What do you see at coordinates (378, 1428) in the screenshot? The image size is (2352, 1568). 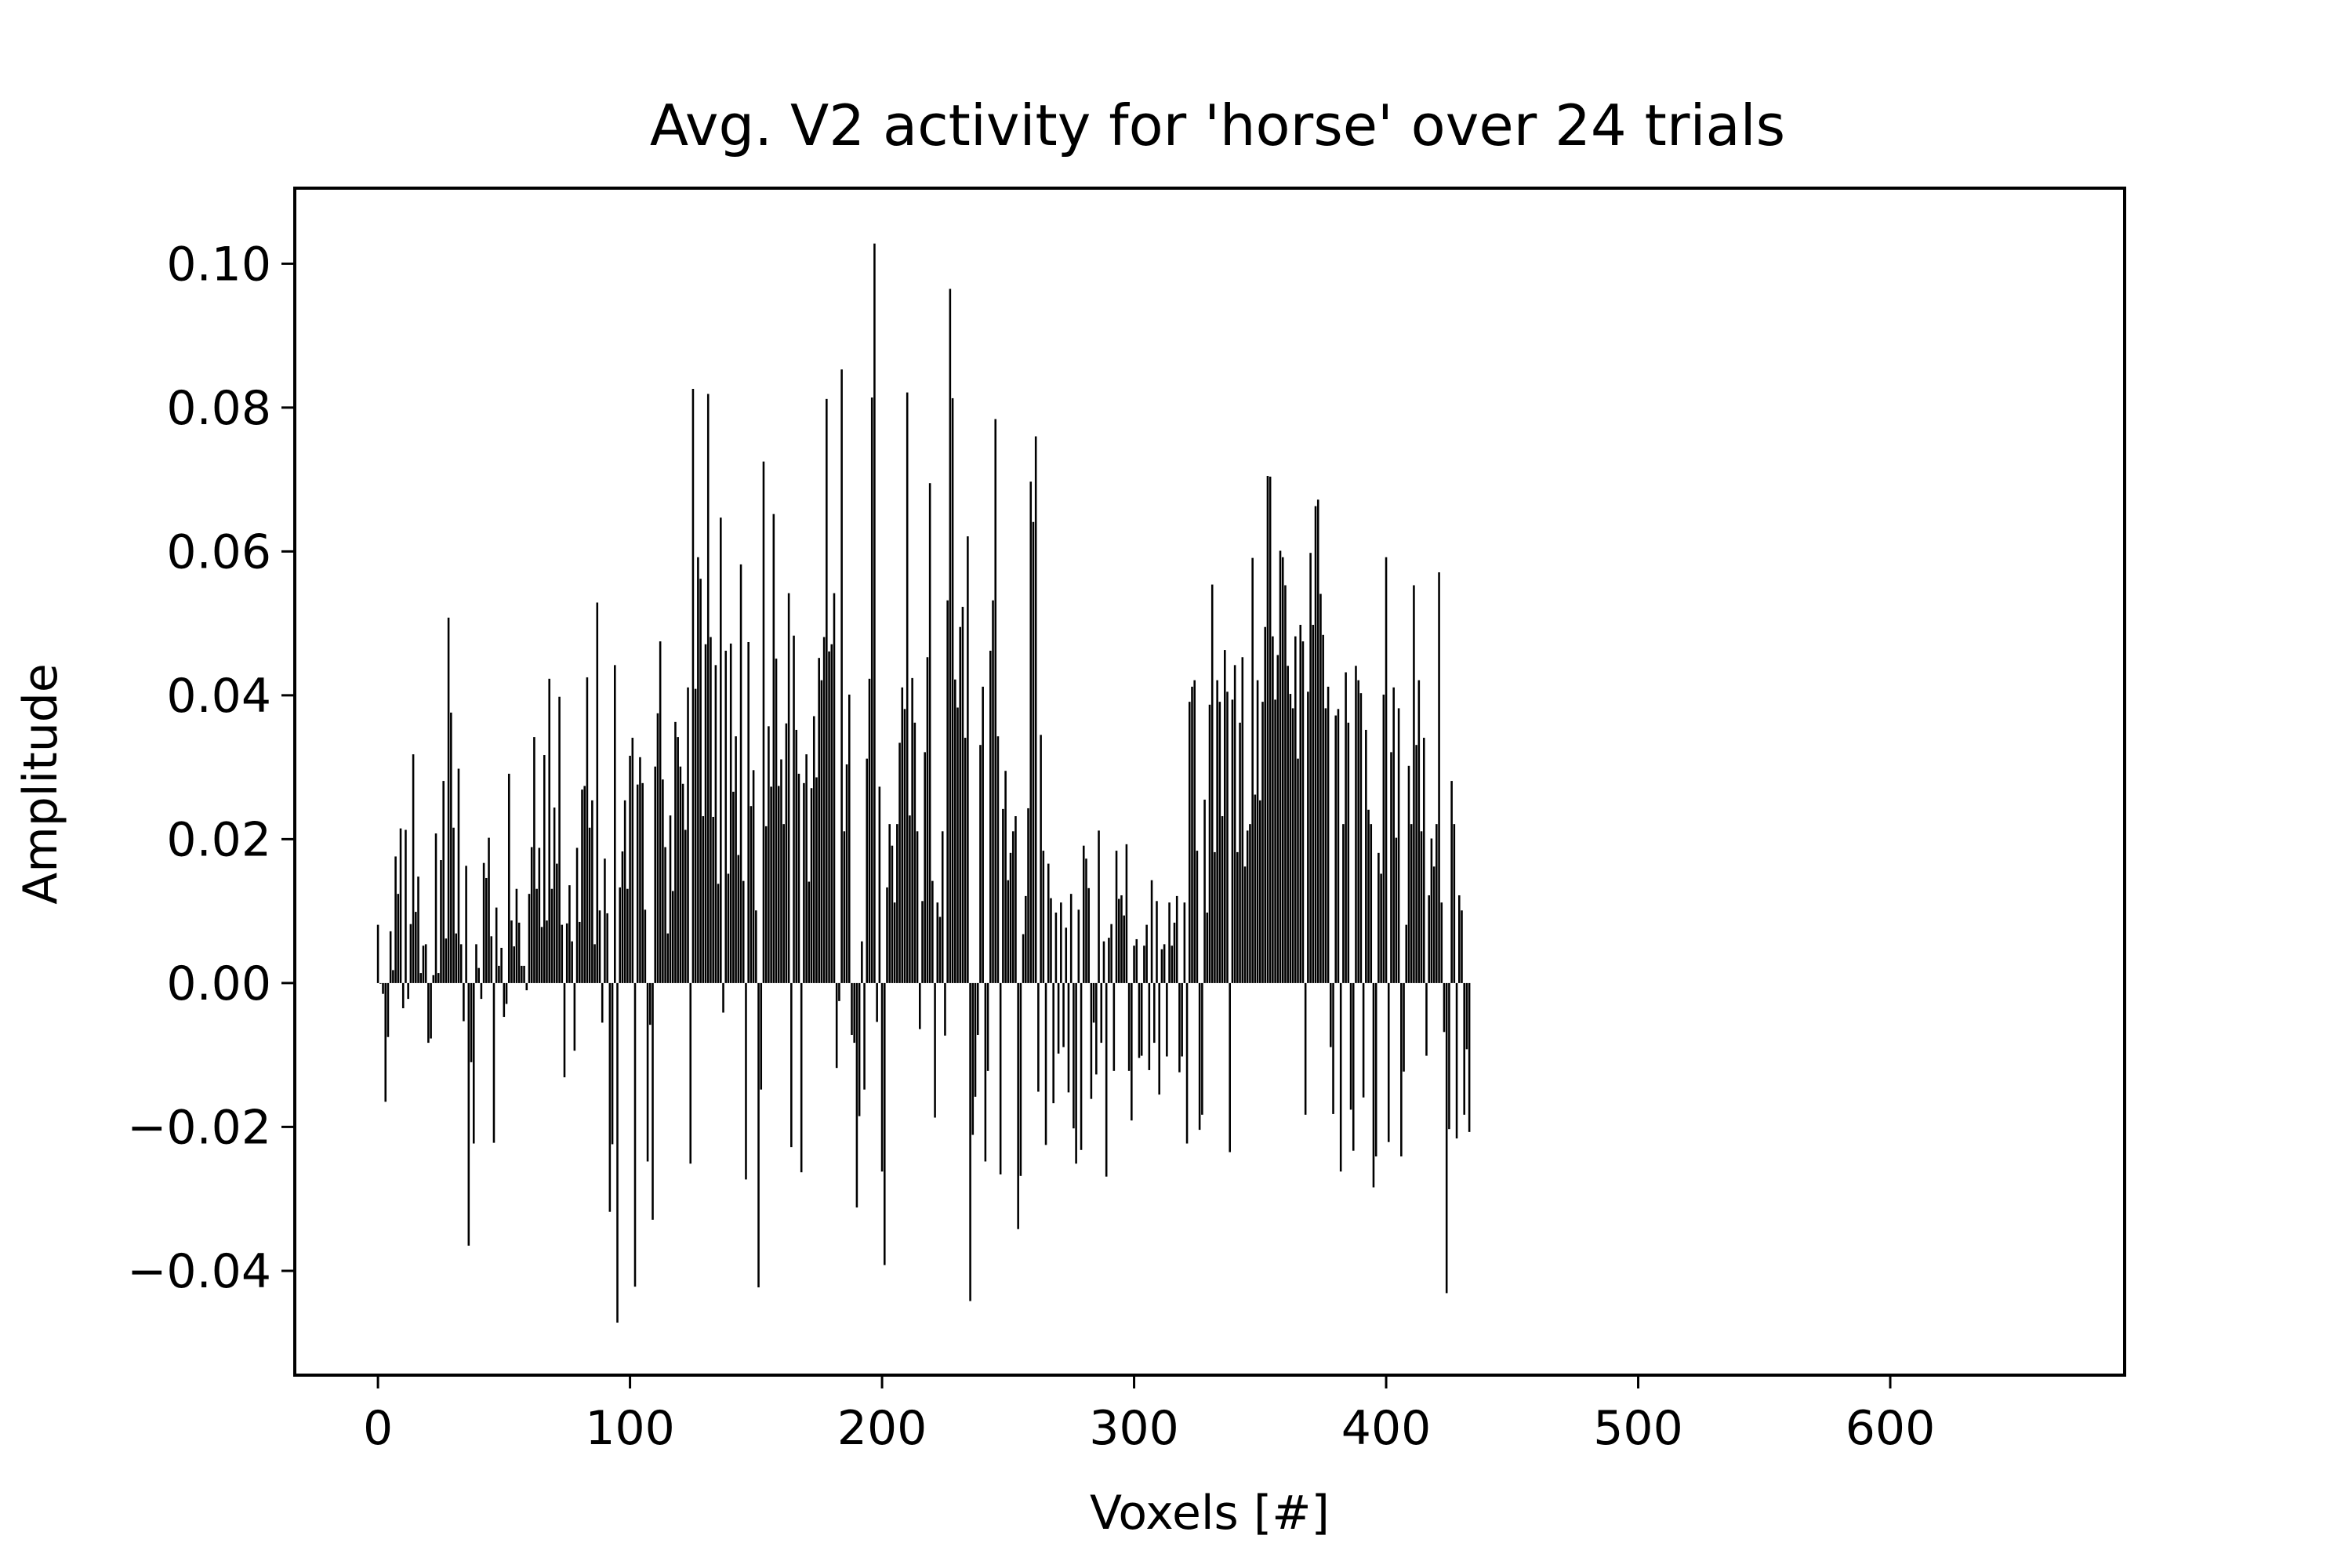 I see `x-tick-label: 0` at bounding box center [378, 1428].